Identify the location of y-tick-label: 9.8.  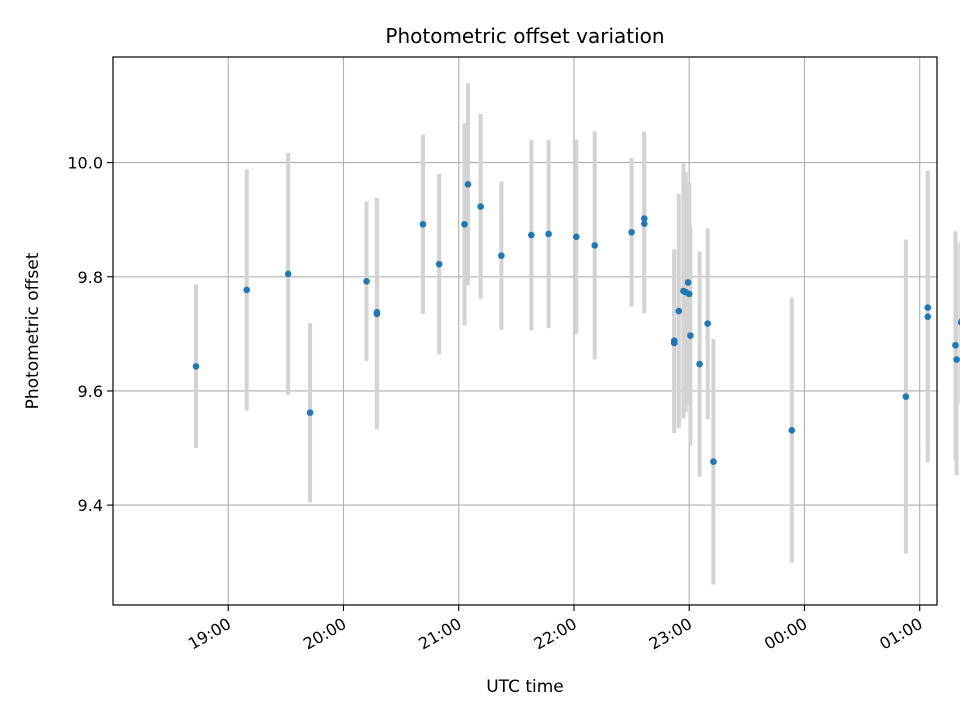
(90, 277).